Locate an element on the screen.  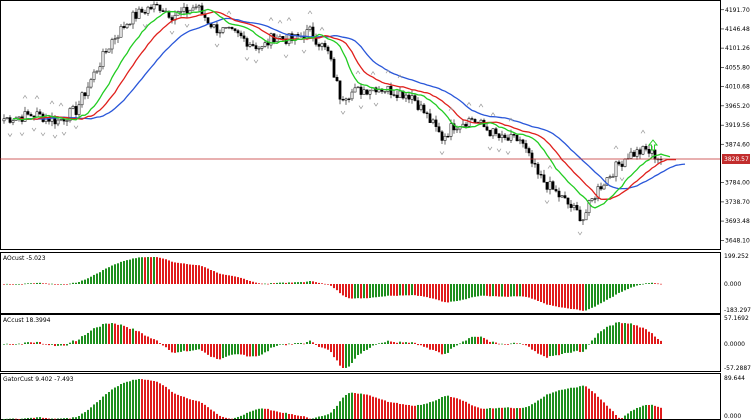
price-tick-label: 4010.68 is located at coordinates (737, 87).